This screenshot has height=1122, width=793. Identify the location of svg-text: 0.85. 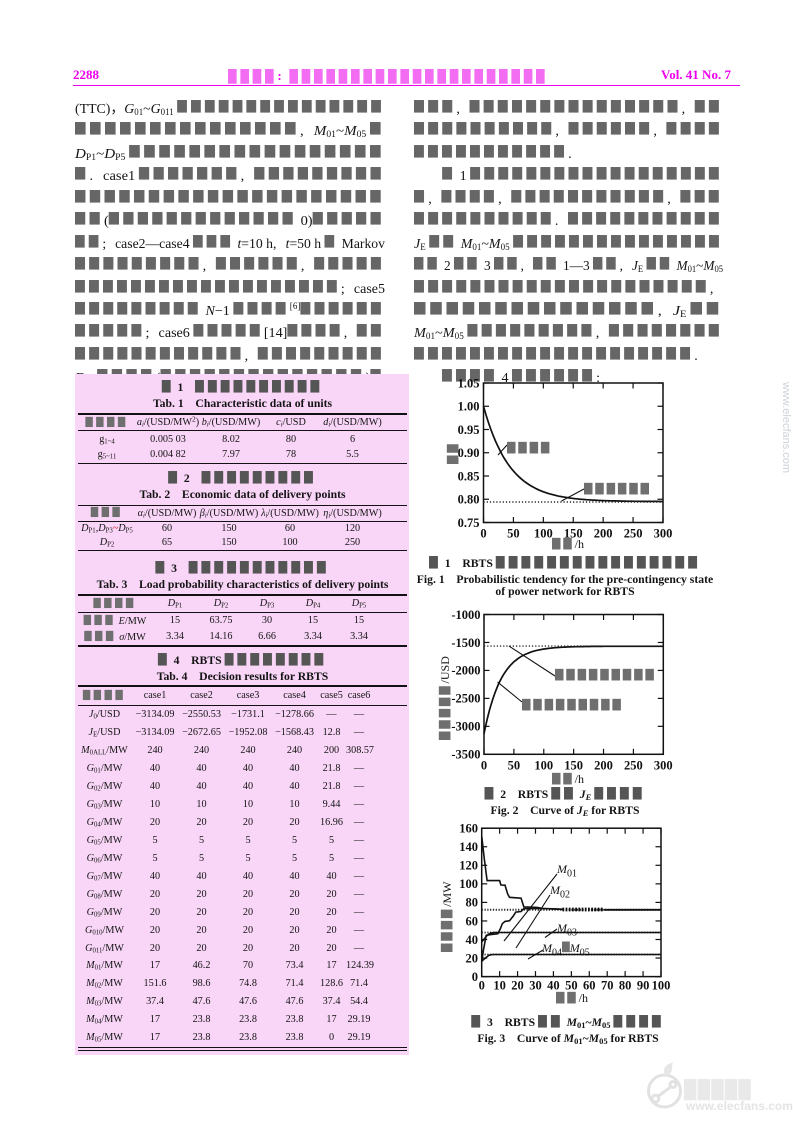
(469, 476).